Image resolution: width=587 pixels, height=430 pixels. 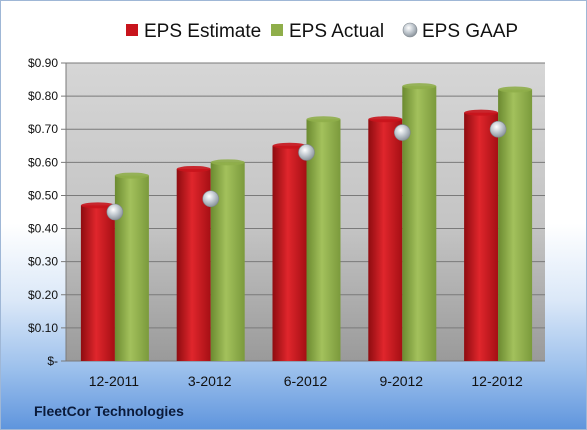 What do you see at coordinates (470, 31) in the screenshot?
I see `legend-gaap-label: EPS GAAP` at bounding box center [470, 31].